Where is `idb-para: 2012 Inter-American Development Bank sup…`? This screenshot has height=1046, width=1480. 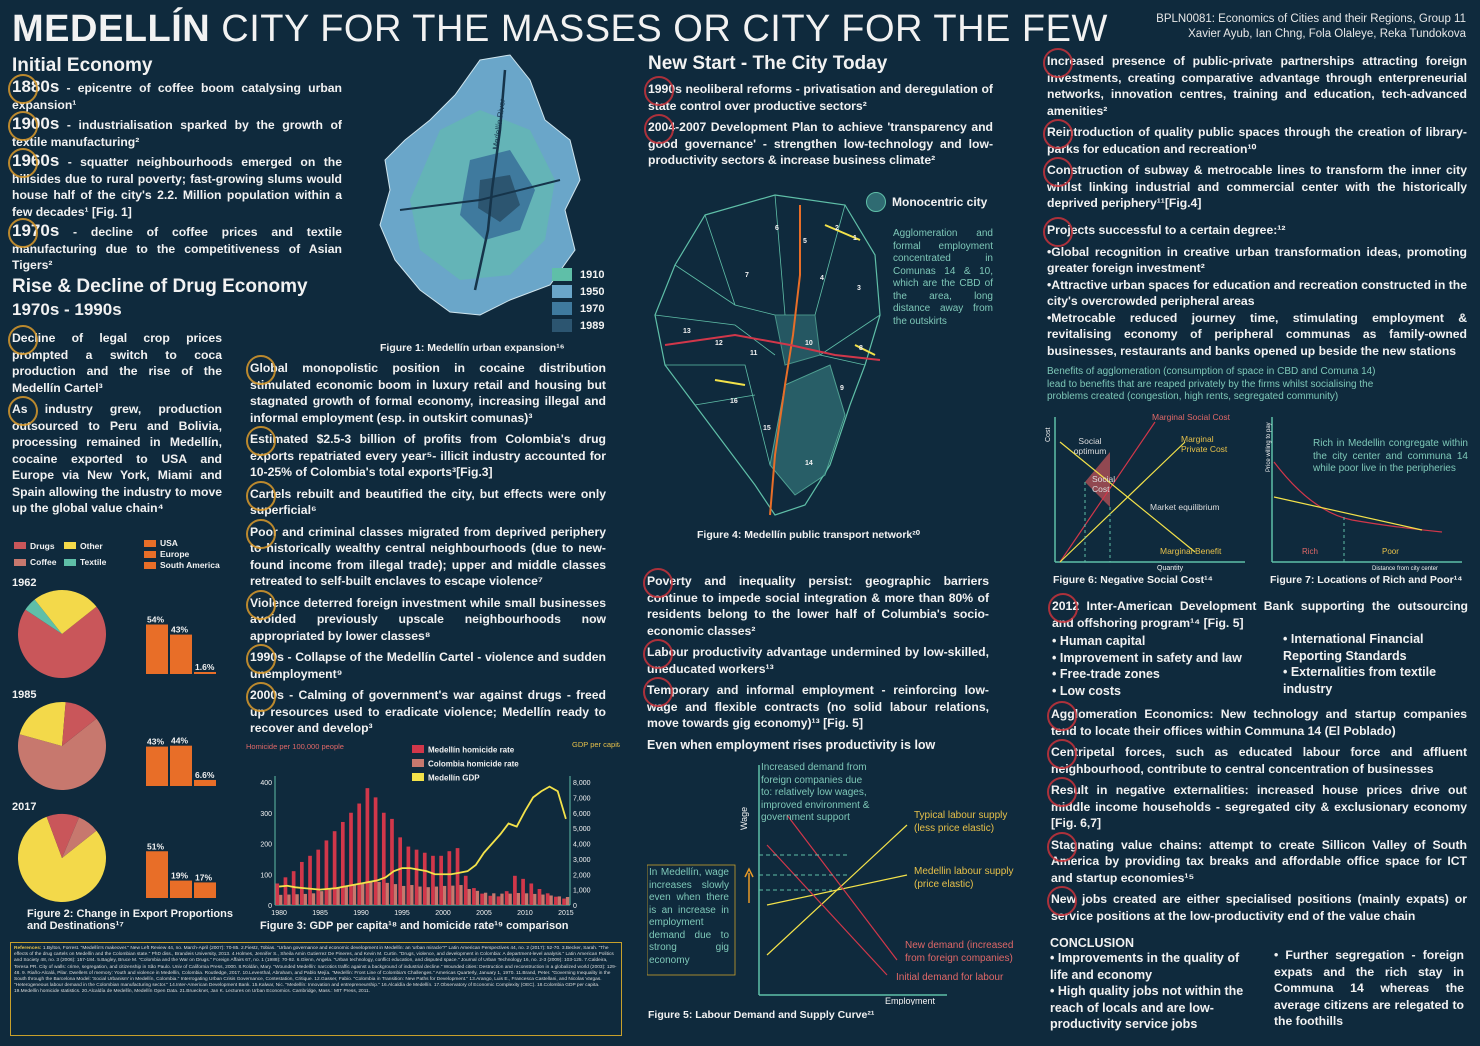 idb-para: 2012 Inter-American Development Bank sup… is located at coordinates (1260, 614).